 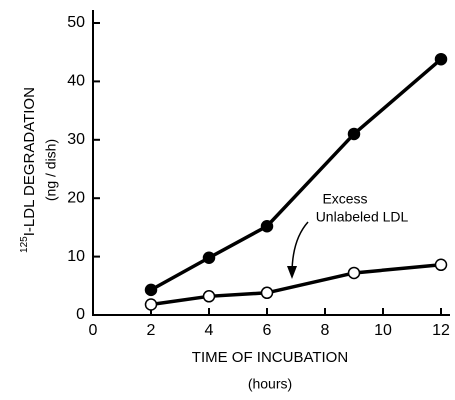 I want to click on y-tick-label: 20, so click(x=76, y=197).